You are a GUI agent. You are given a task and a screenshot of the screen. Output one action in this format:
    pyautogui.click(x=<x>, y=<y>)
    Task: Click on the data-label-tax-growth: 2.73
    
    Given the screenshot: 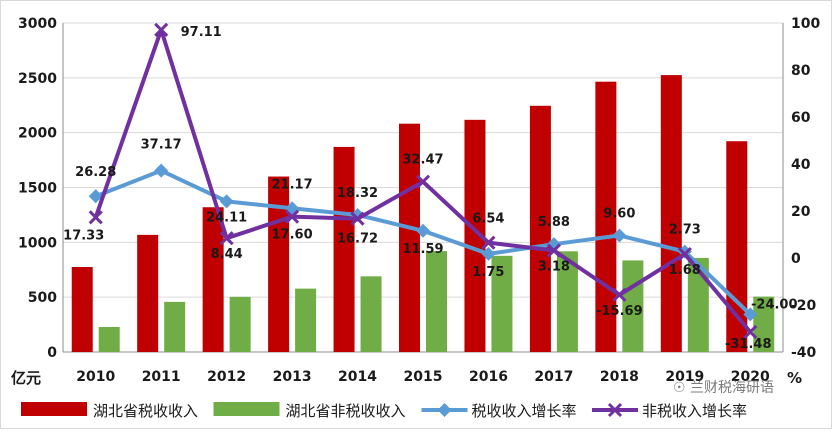 What is the action you would take?
    pyautogui.click(x=685, y=230)
    